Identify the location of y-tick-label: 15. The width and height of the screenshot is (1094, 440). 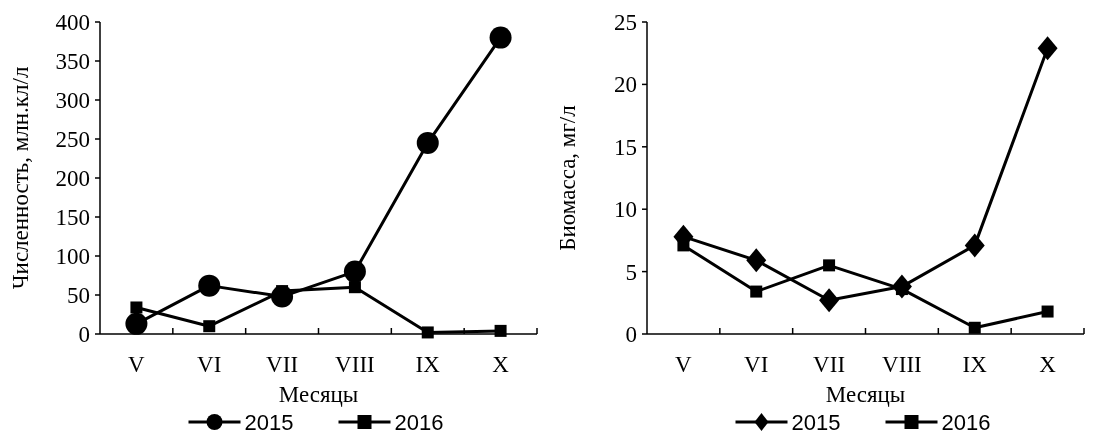
(625, 147).